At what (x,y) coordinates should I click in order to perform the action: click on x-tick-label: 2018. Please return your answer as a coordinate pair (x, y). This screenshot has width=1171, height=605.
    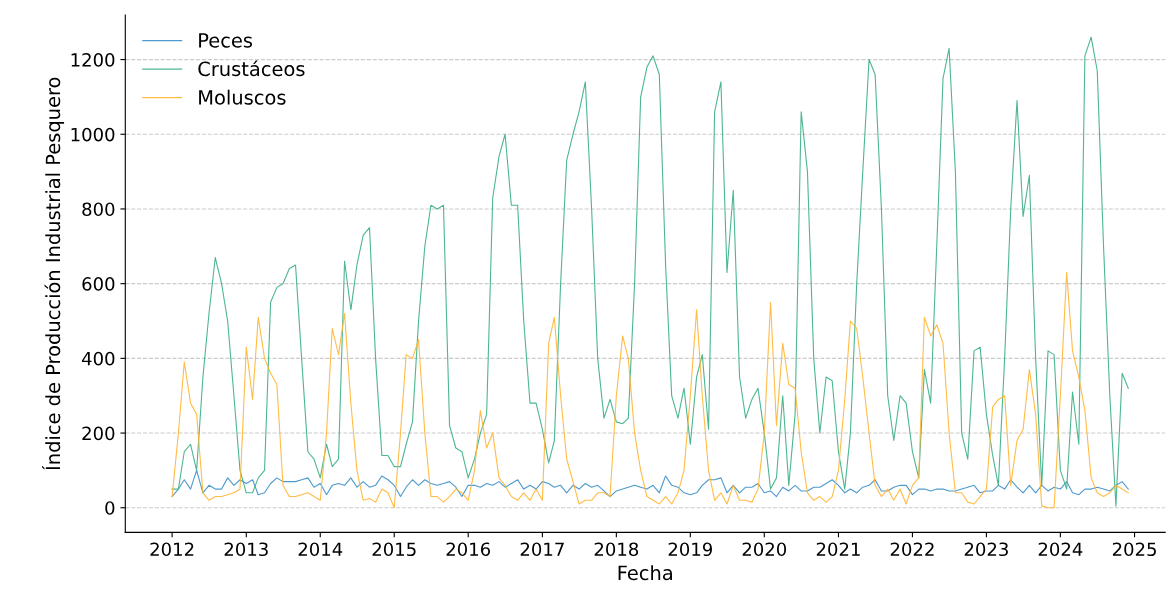
    Looking at the image, I should click on (616, 549).